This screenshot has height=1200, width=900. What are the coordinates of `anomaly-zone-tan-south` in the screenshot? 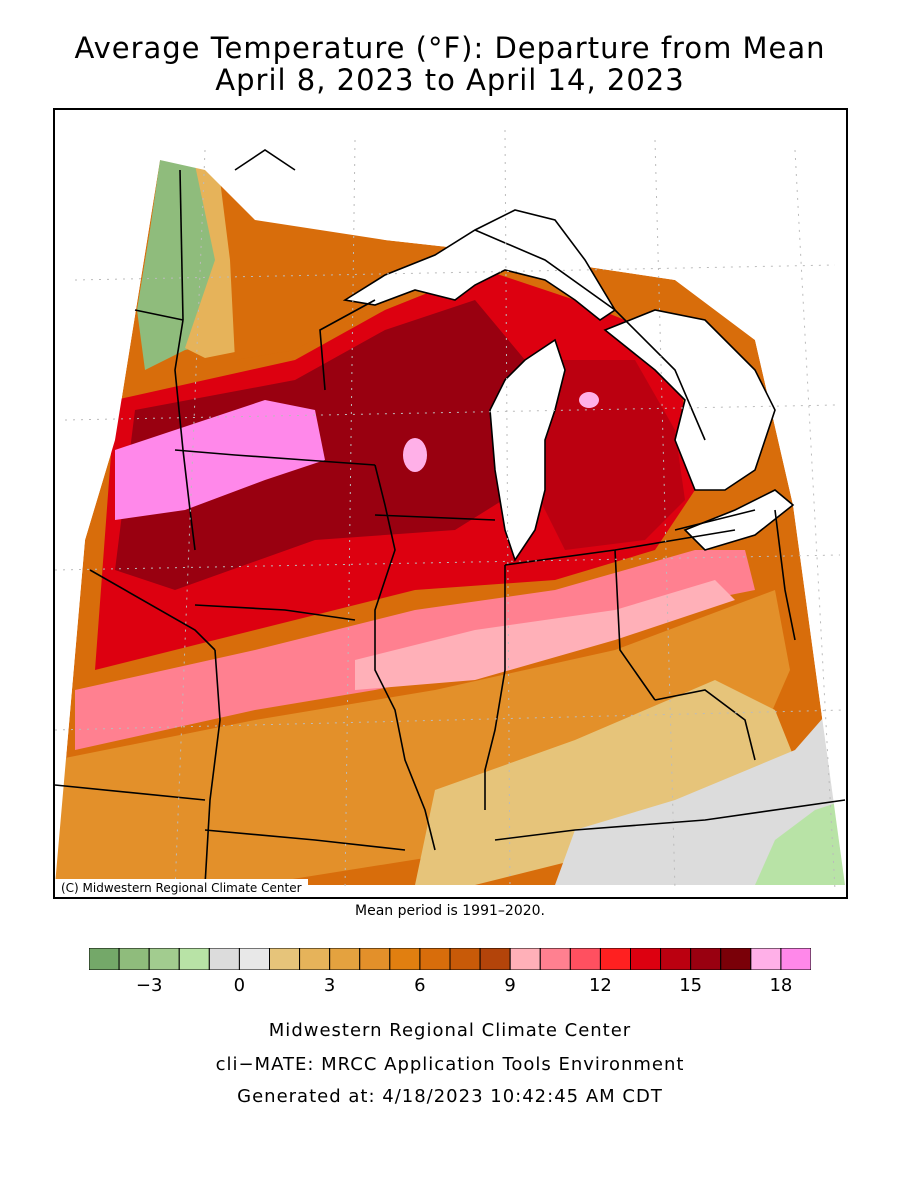 It's located at (605, 782).